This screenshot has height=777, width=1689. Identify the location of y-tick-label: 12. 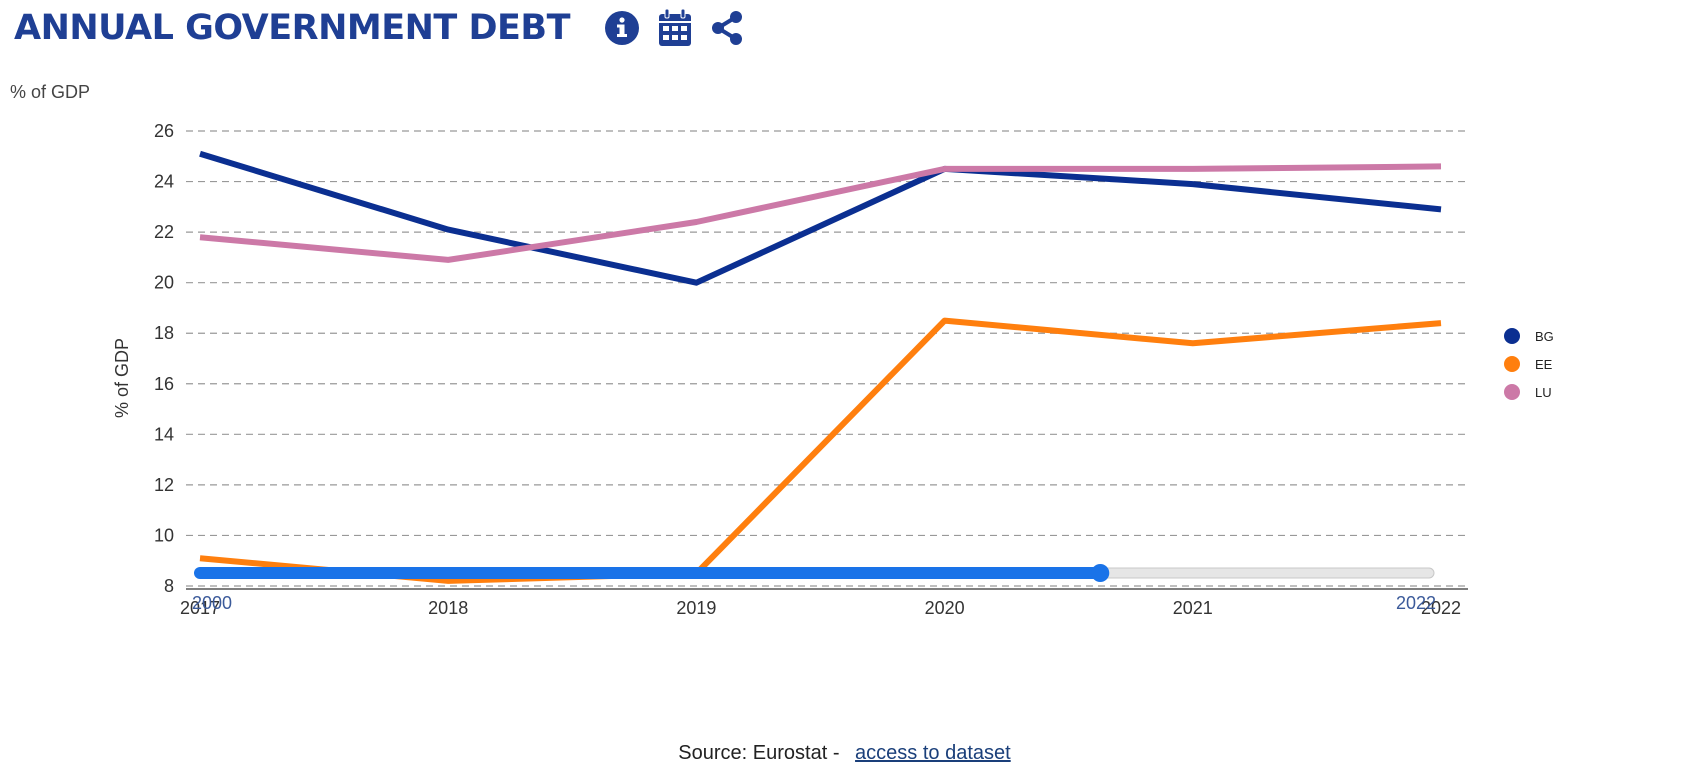
(164, 485).